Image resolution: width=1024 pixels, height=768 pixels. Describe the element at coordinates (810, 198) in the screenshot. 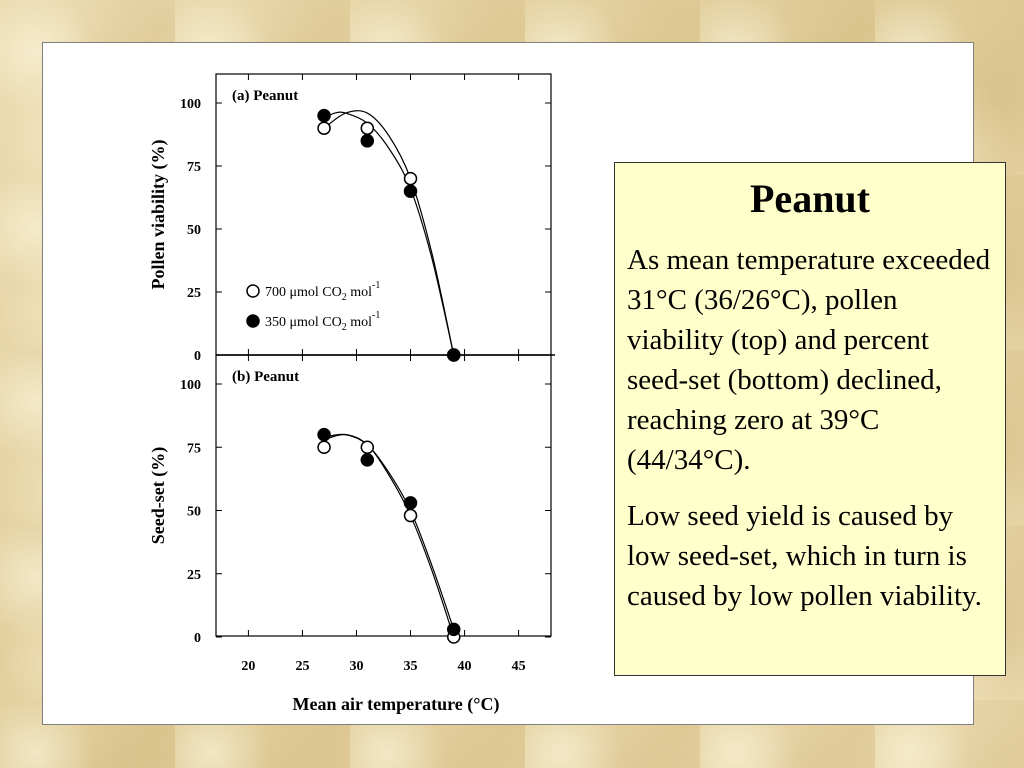

I see `text-box-title: Peanut` at that location.